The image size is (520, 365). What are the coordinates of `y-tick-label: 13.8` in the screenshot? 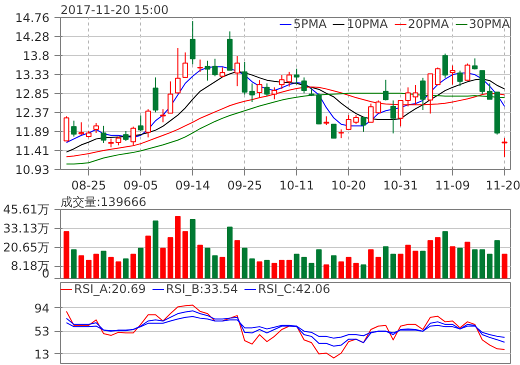 It's located at (36, 56).